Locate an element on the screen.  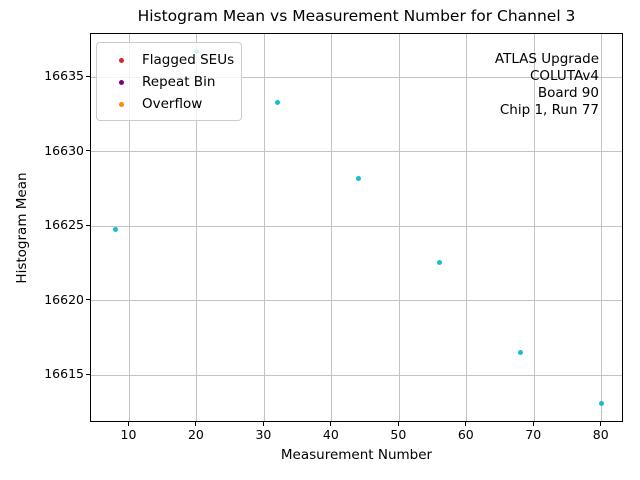
x-tick-label: 30 is located at coordinates (263, 434).